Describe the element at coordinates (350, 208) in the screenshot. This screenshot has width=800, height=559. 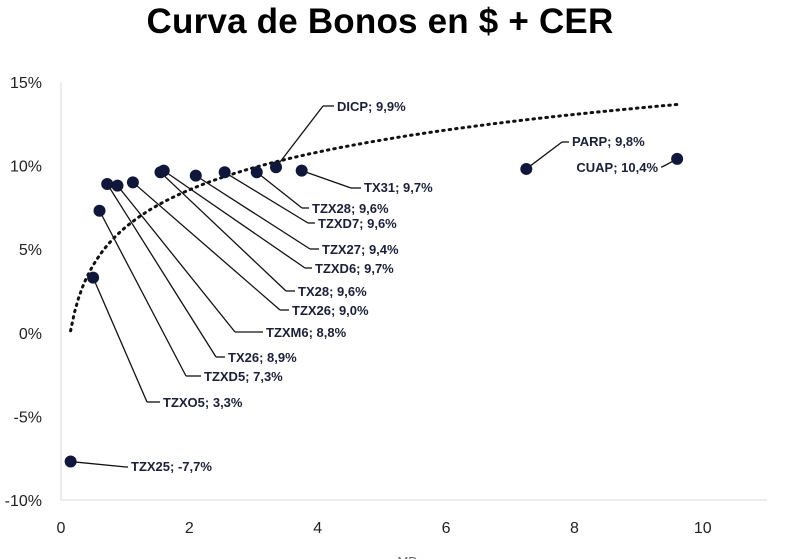
I see `data-label: TZX28; 9,6%` at that location.